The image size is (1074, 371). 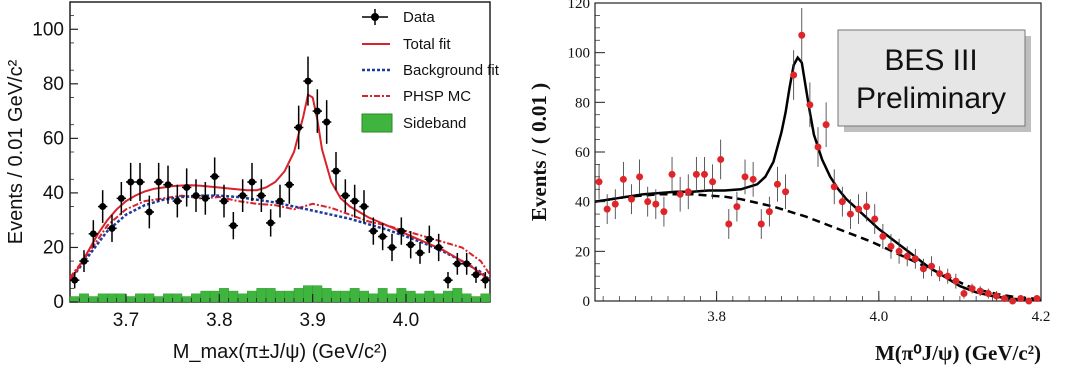 I want to click on y-tick-label: 20, so click(x=53, y=247).